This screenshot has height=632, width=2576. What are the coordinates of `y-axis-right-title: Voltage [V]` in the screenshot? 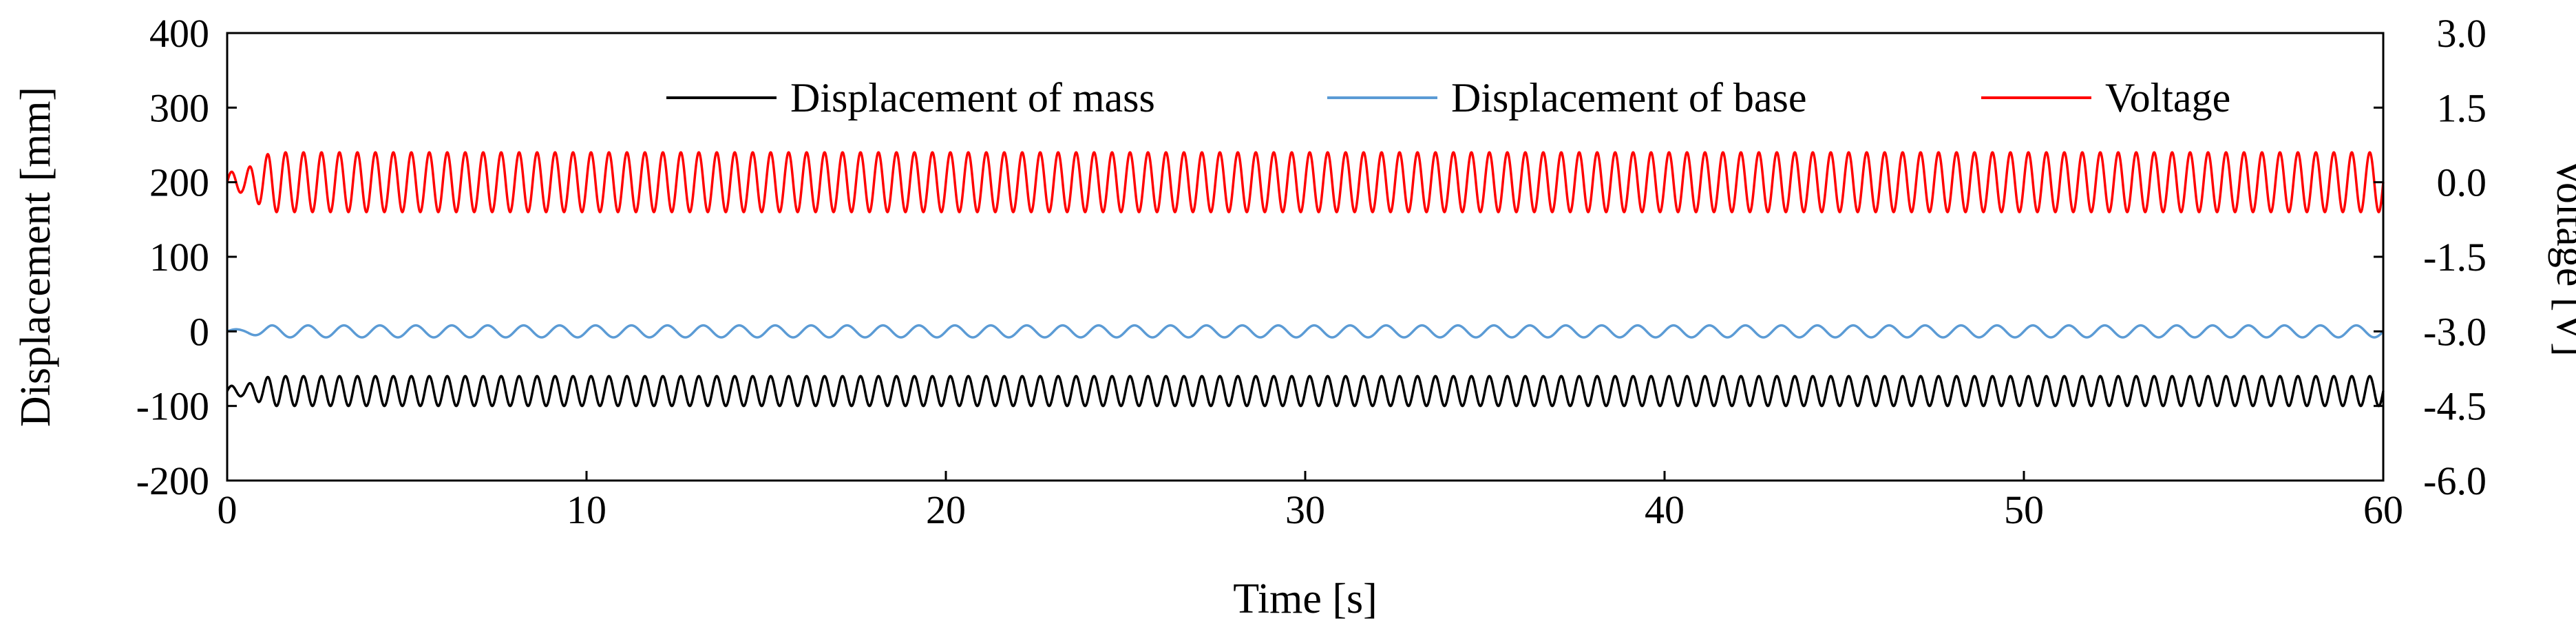 It's located at (2562, 257).